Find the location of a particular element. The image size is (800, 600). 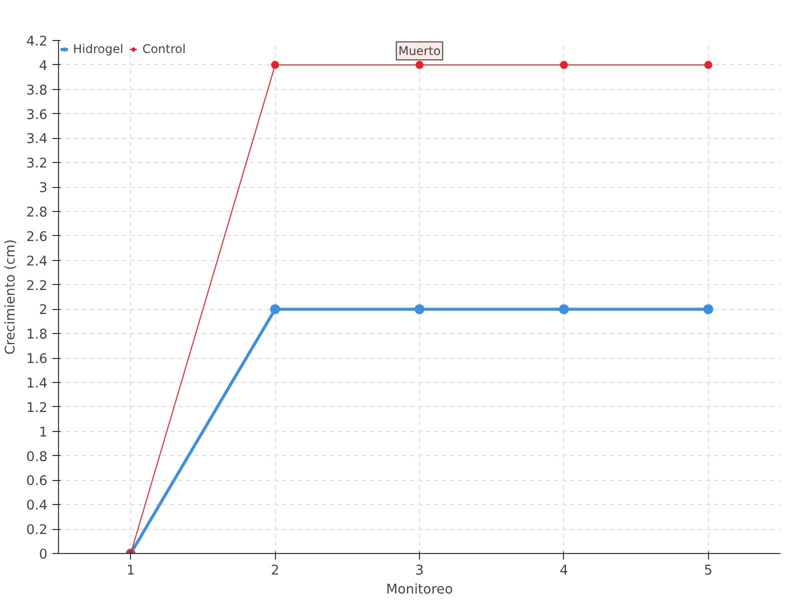

y-tick-label: 2.6 is located at coordinates (37, 237).